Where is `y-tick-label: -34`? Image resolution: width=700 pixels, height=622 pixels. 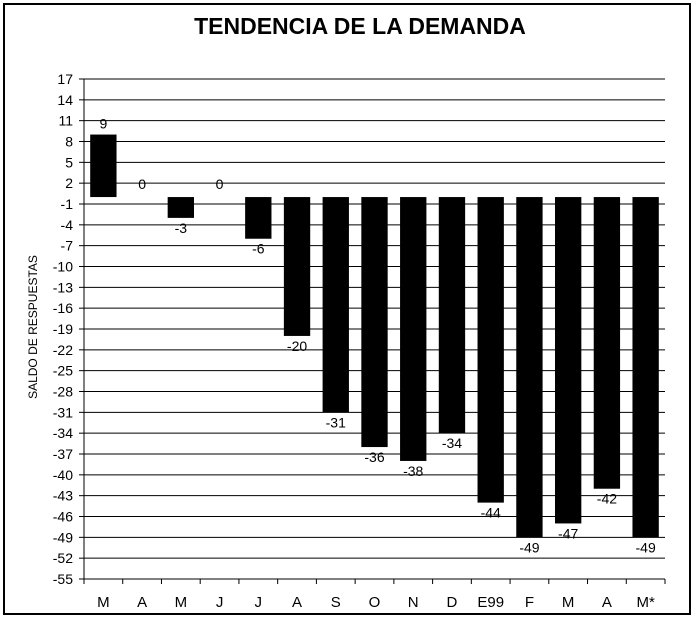 y-tick-label: -34 is located at coordinates (63, 433).